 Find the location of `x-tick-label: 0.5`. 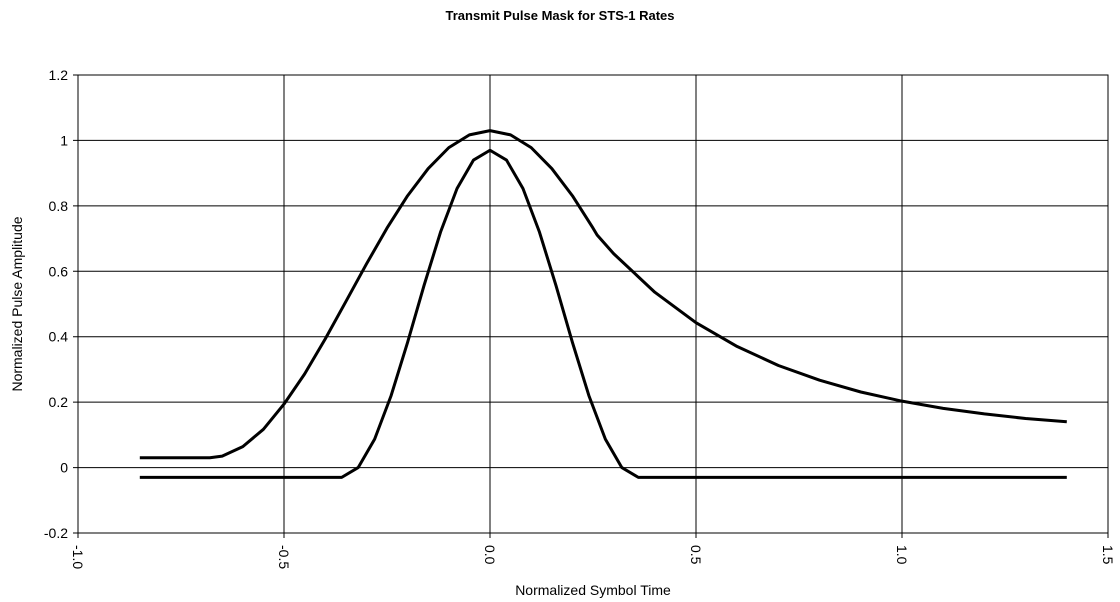

x-tick-label: 0.5 is located at coordinates (696, 555).